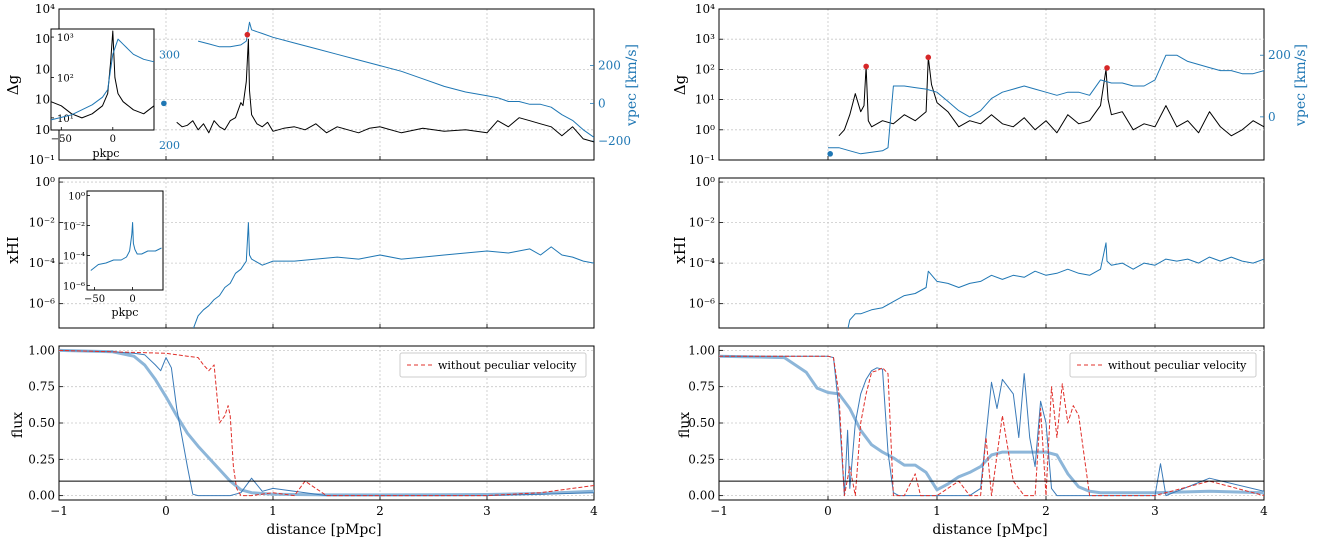  Describe the element at coordinates (106, 153) in the screenshot. I see `left-density-inset-xlabel: pkpc` at that location.